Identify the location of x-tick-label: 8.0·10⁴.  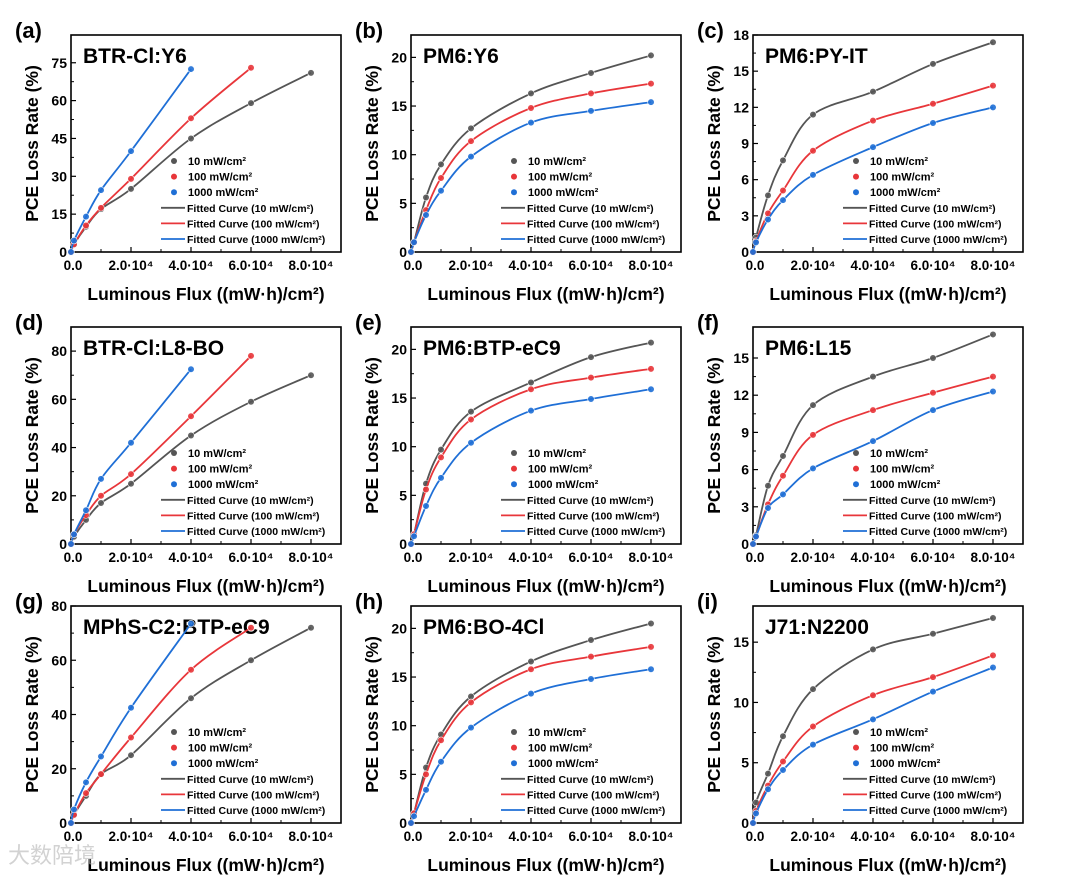
(993, 836).